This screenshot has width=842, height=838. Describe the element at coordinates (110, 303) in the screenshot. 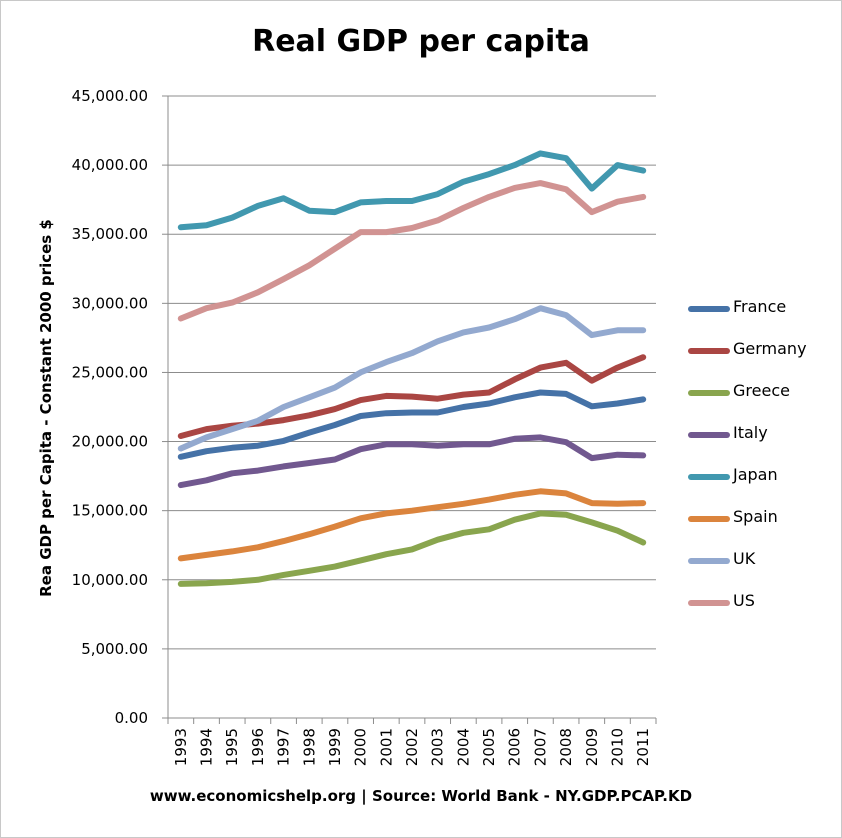

I see `y-tick-label: 30,000.00` at that location.